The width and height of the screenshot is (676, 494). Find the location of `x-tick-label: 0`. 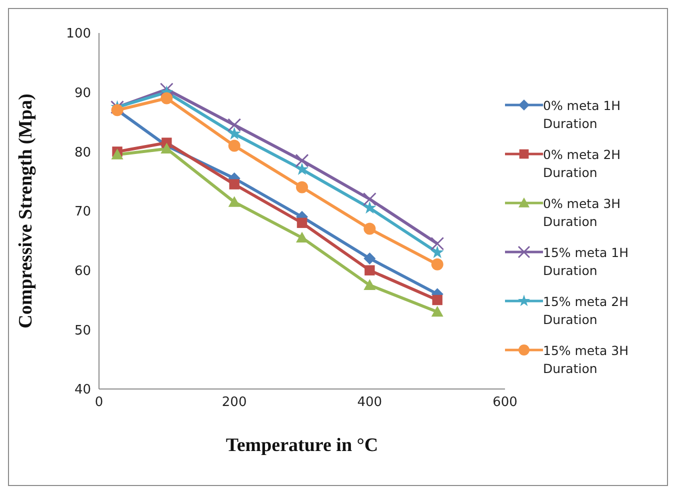

x-tick-label: 0 is located at coordinates (99, 402).